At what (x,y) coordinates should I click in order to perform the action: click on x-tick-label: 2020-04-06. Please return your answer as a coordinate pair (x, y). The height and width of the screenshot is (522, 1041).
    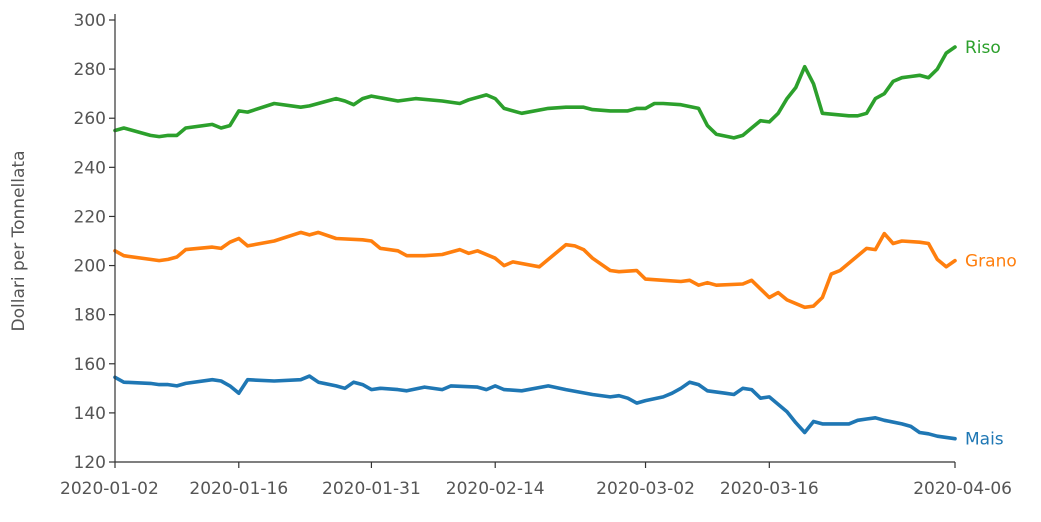
    Looking at the image, I should click on (962, 489).